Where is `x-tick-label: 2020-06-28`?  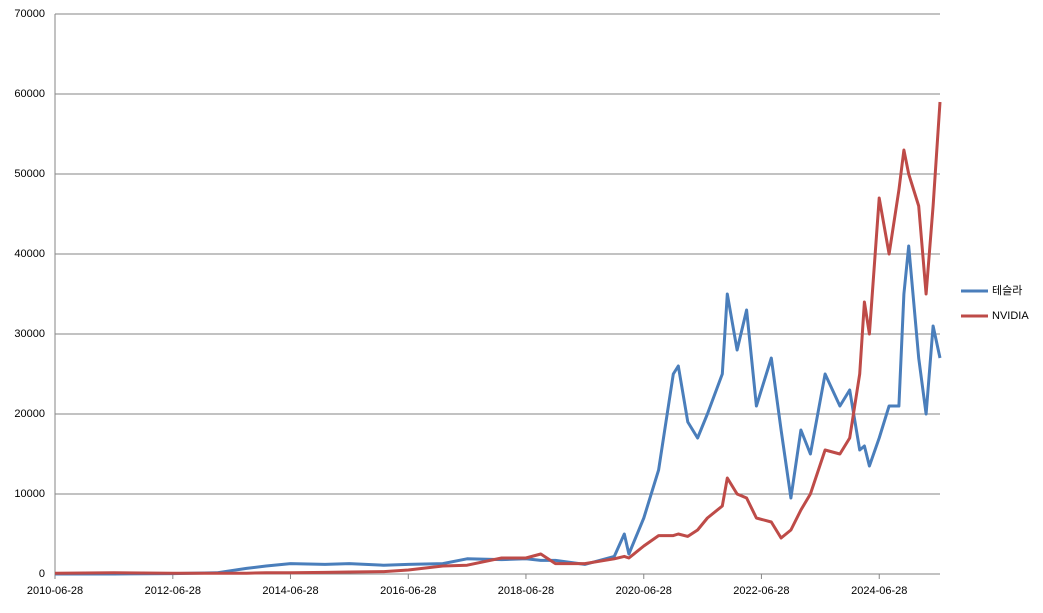 x-tick-label: 2020-06-28 is located at coordinates (644, 591).